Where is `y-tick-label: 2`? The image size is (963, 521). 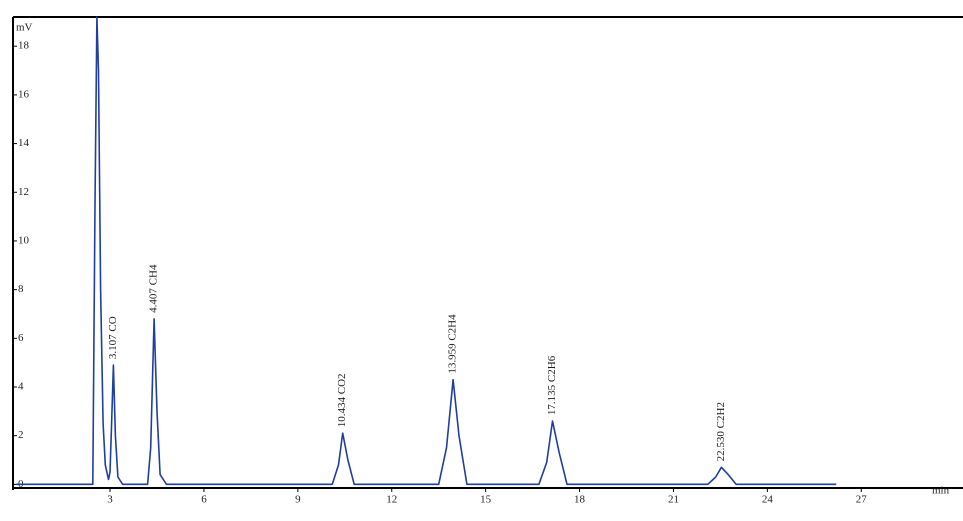
y-tick-label: 2 is located at coordinates (21, 435).